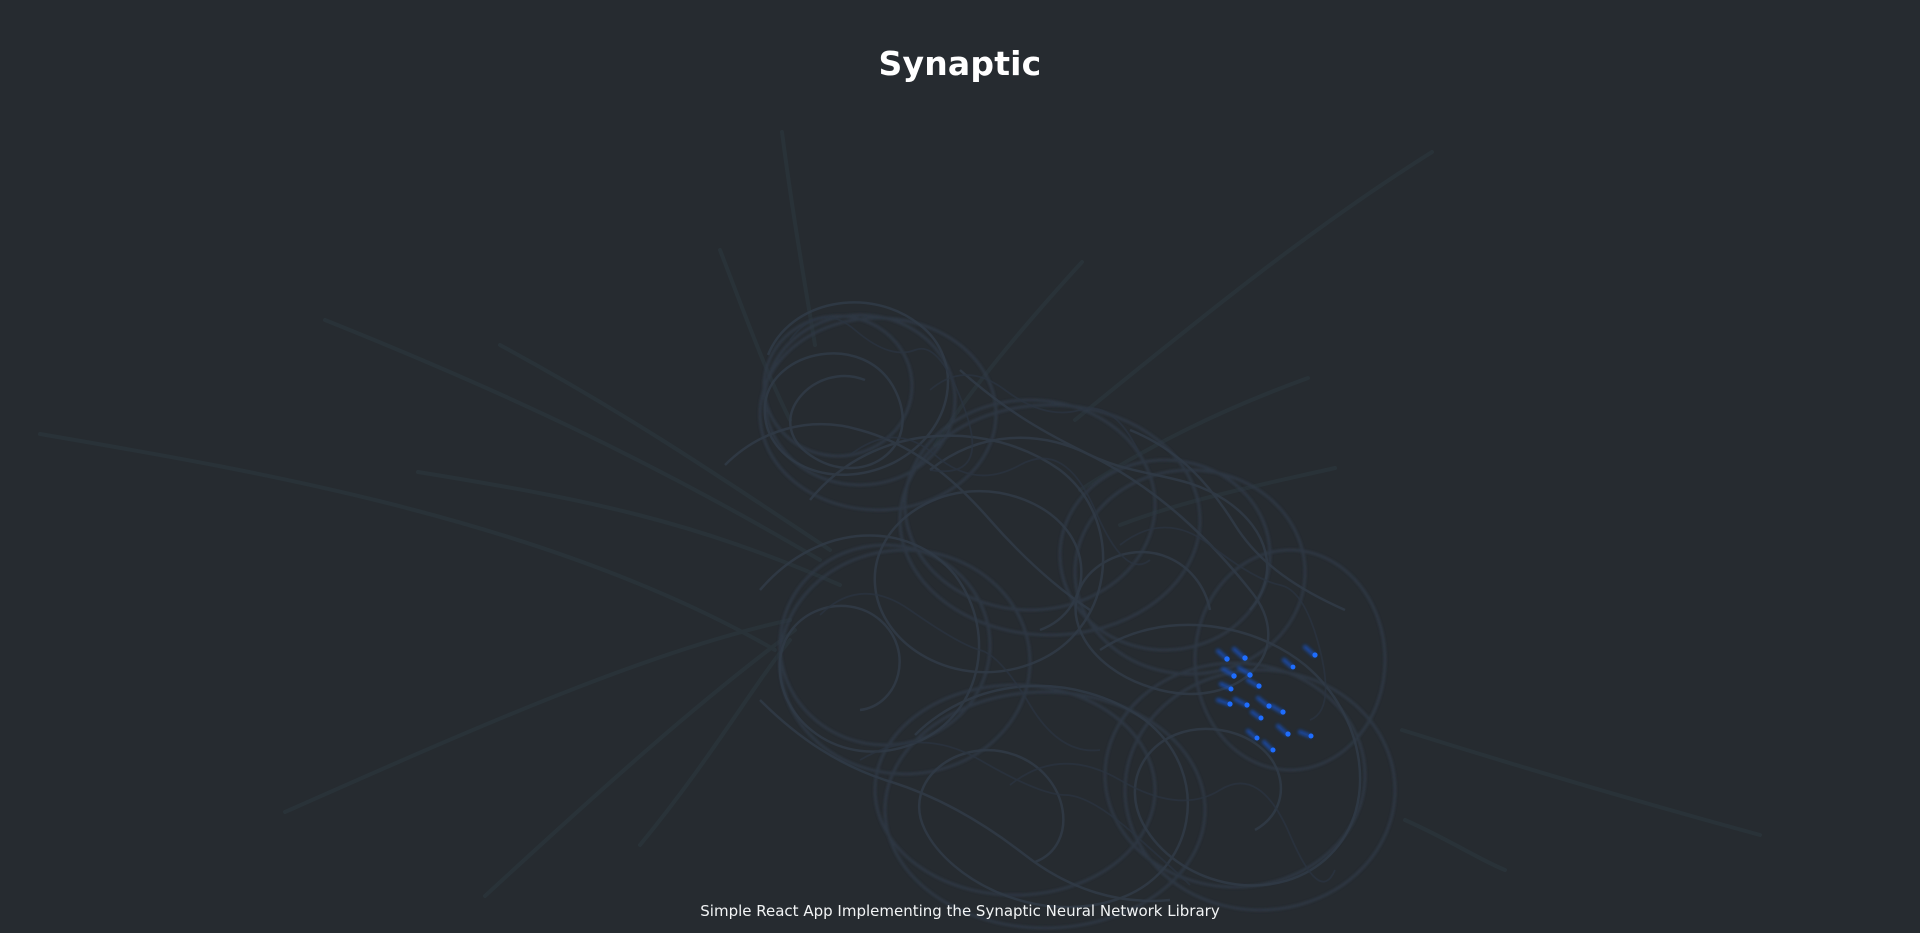 This screenshot has height=933, width=1920. What do you see at coordinates (960, 64) in the screenshot?
I see `page-title: Synaptic` at bounding box center [960, 64].